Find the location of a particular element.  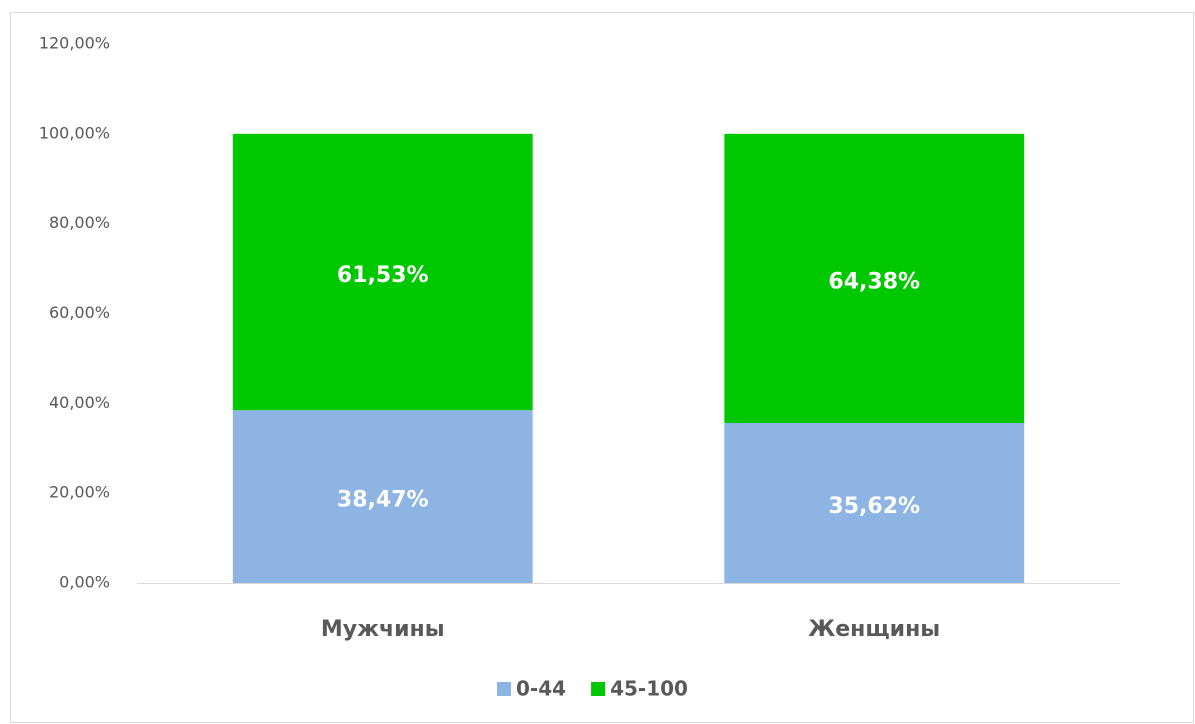

legend-label: 0-44 is located at coordinates (541, 689).